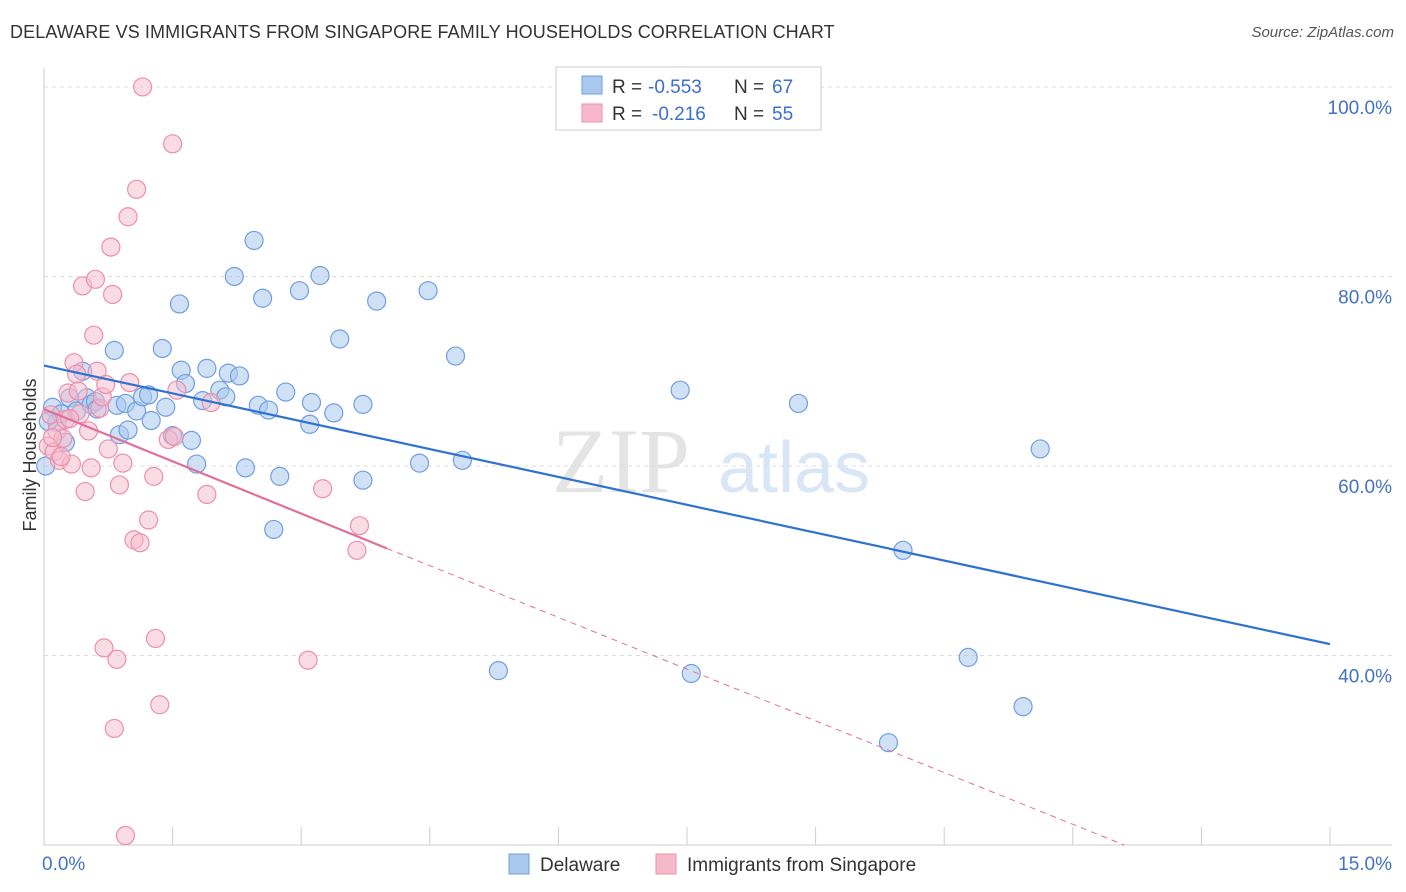 This screenshot has width=1406, height=892. I want to click on y-axis-label: Family Households, so click(30, 454).